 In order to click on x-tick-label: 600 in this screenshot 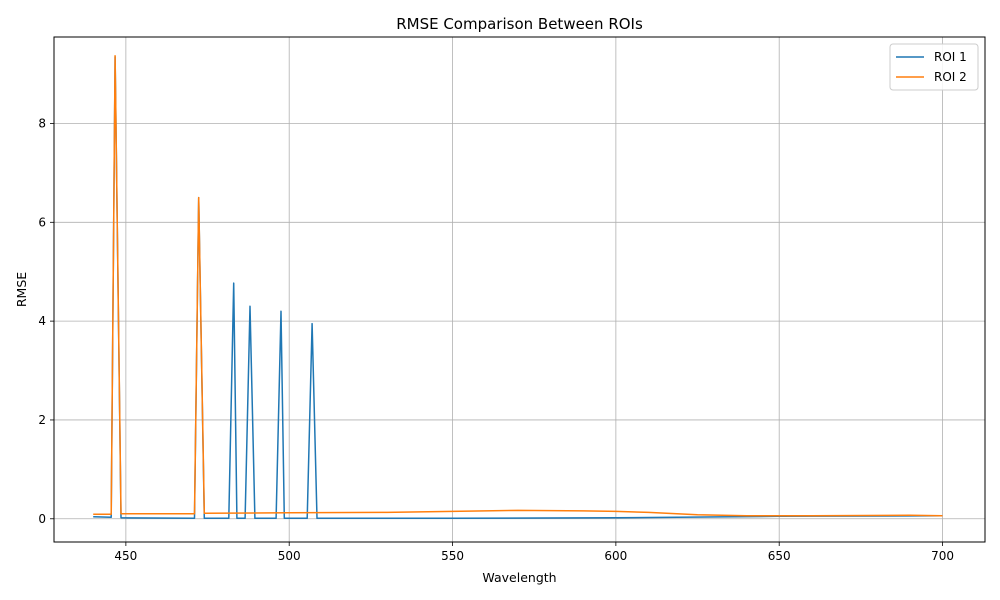, I will do `click(615, 556)`.